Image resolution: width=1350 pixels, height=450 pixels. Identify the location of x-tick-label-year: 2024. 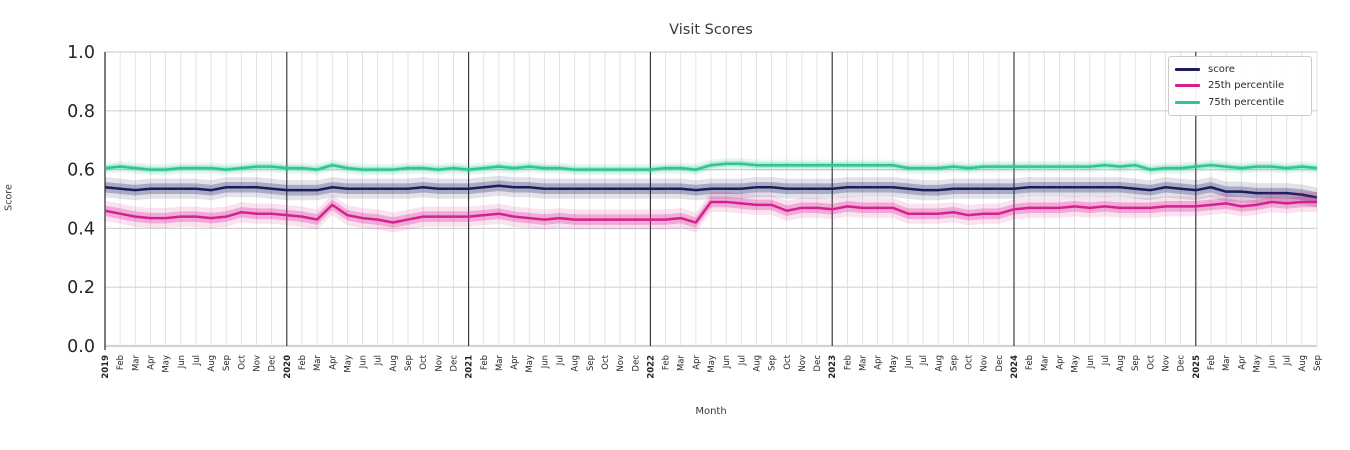
(1015, 367).